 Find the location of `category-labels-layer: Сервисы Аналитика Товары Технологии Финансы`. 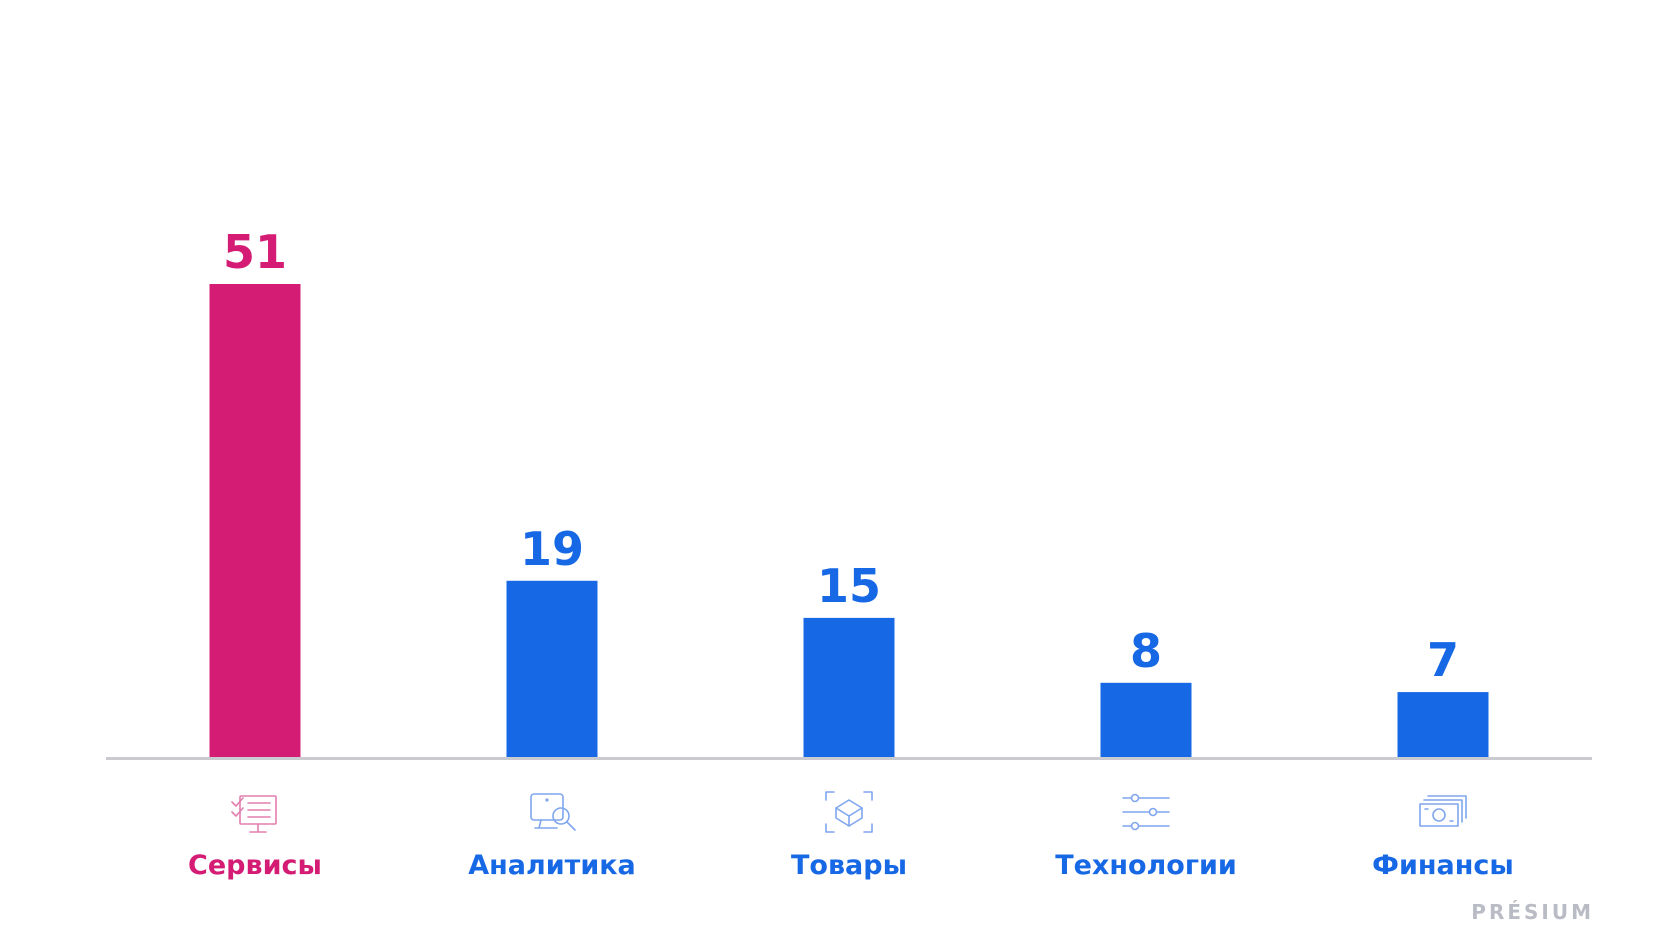

category-labels-layer: Сервисы Аналитика Товары Технологии Финансы is located at coordinates (851, 865).